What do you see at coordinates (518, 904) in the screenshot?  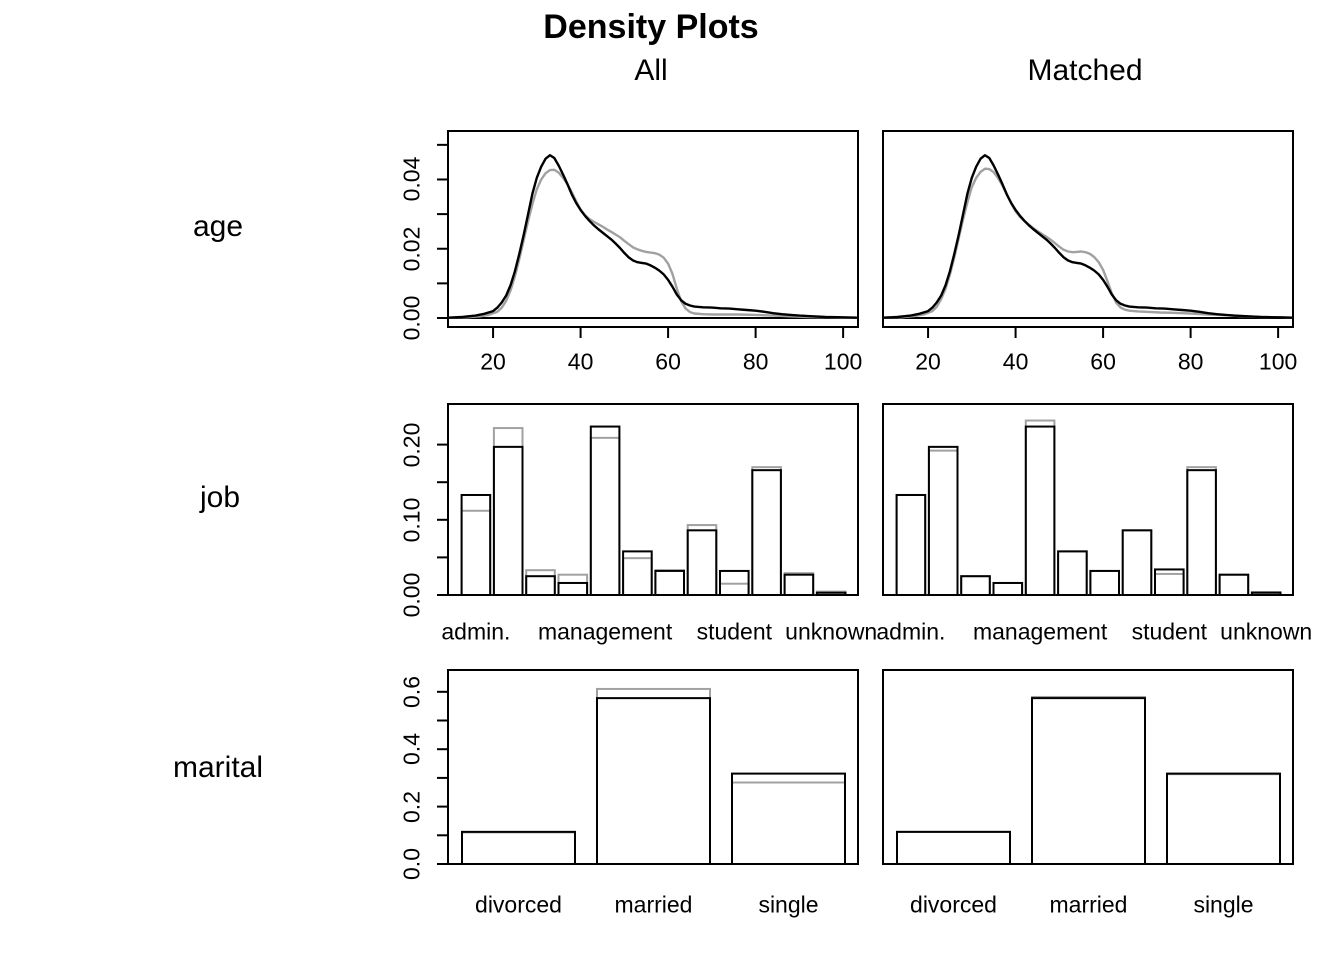 I see `marital-all-category-label: divorced` at bounding box center [518, 904].